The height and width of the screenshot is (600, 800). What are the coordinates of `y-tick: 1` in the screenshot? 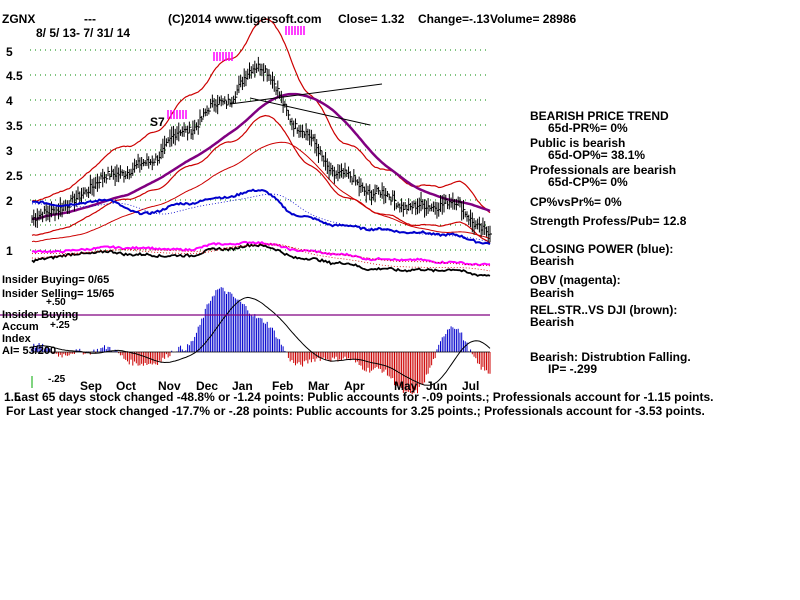 It's located at (9, 251).